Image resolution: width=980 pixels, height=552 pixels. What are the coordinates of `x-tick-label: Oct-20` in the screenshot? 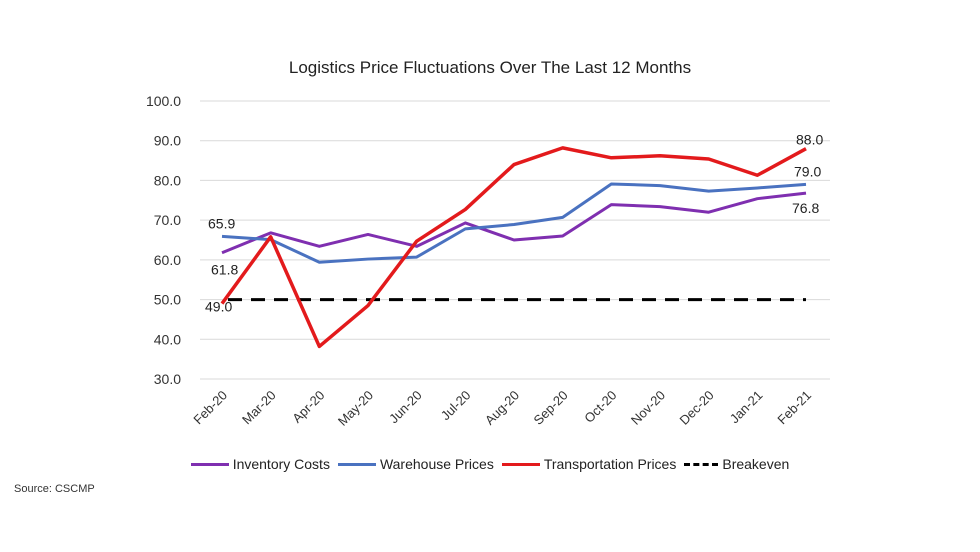 It's located at (600, 407).